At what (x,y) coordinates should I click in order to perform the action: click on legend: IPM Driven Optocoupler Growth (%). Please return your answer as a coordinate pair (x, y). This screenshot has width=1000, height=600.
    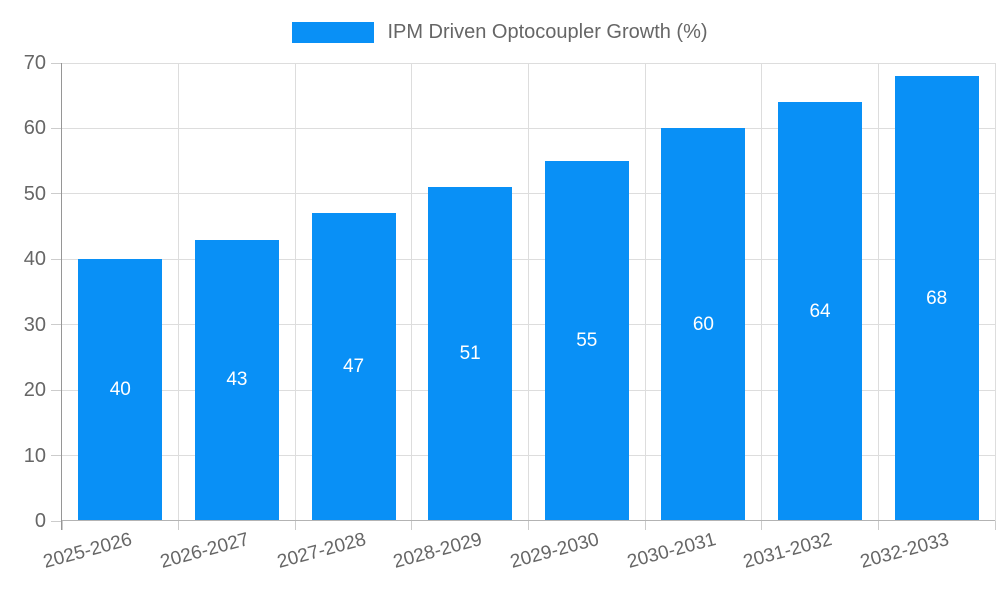
    Looking at the image, I should click on (500, 32).